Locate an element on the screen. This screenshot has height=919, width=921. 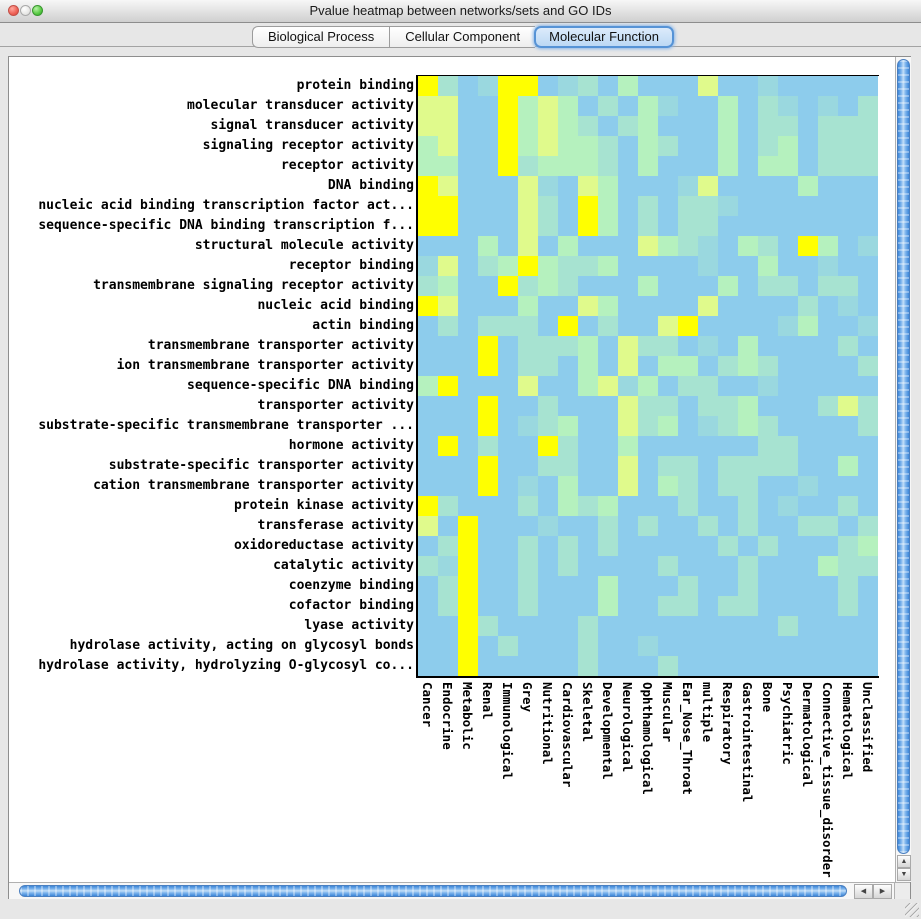
close-button is located at coordinates (13, 10).